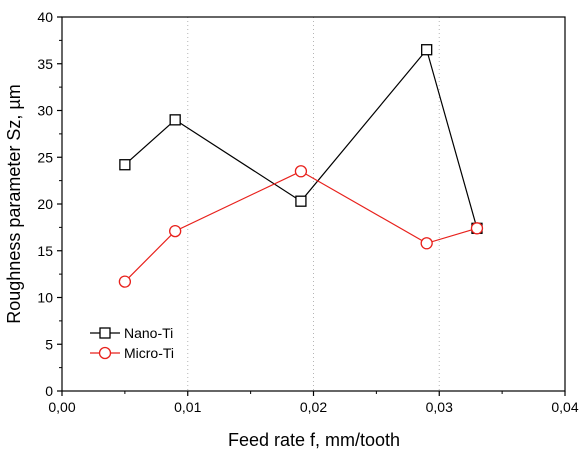 The height and width of the screenshot is (450, 582). What do you see at coordinates (49, 391) in the screenshot?
I see `y-tick-label: 0` at bounding box center [49, 391].